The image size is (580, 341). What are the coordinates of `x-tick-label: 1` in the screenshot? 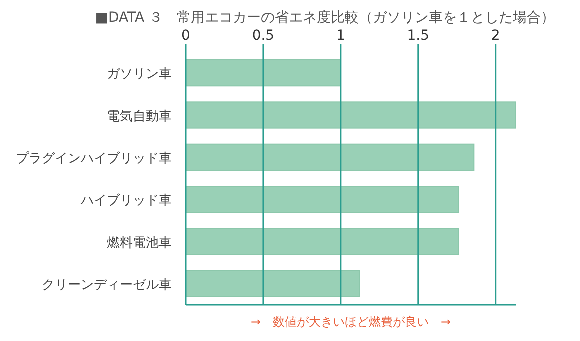 It's located at (341, 36).